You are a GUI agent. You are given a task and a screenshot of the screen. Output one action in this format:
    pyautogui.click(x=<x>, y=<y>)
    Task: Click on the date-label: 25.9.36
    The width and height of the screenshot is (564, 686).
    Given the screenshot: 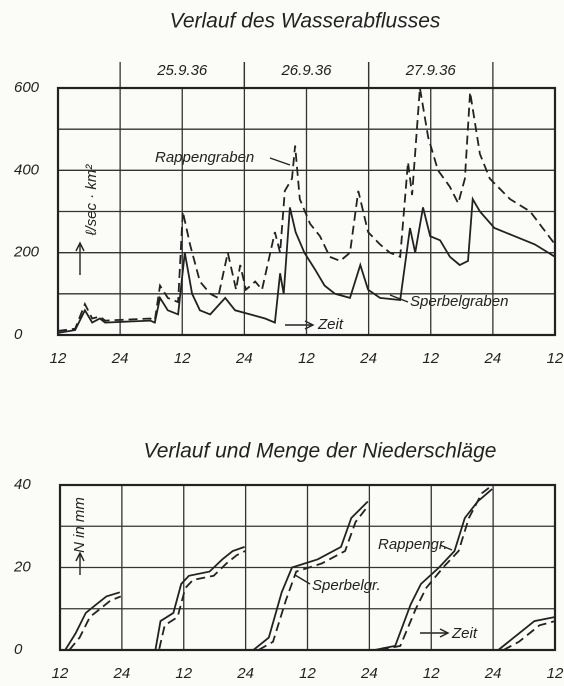 What is the action you would take?
    pyautogui.click(x=182, y=70)
    